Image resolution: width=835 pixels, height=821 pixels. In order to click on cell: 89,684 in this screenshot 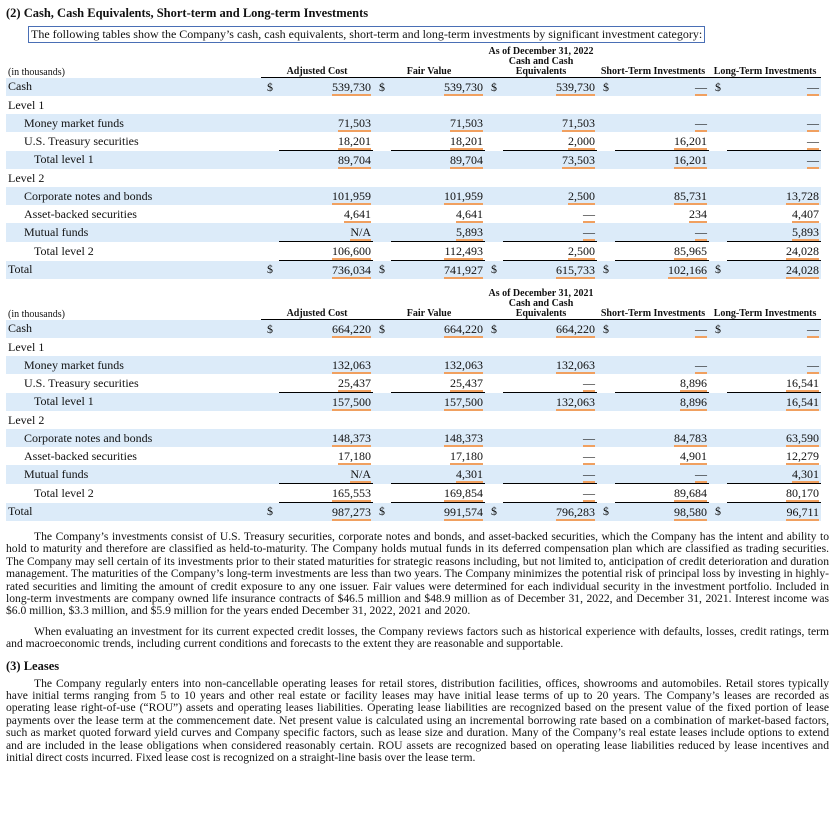, I will do `click(662, 493)`.